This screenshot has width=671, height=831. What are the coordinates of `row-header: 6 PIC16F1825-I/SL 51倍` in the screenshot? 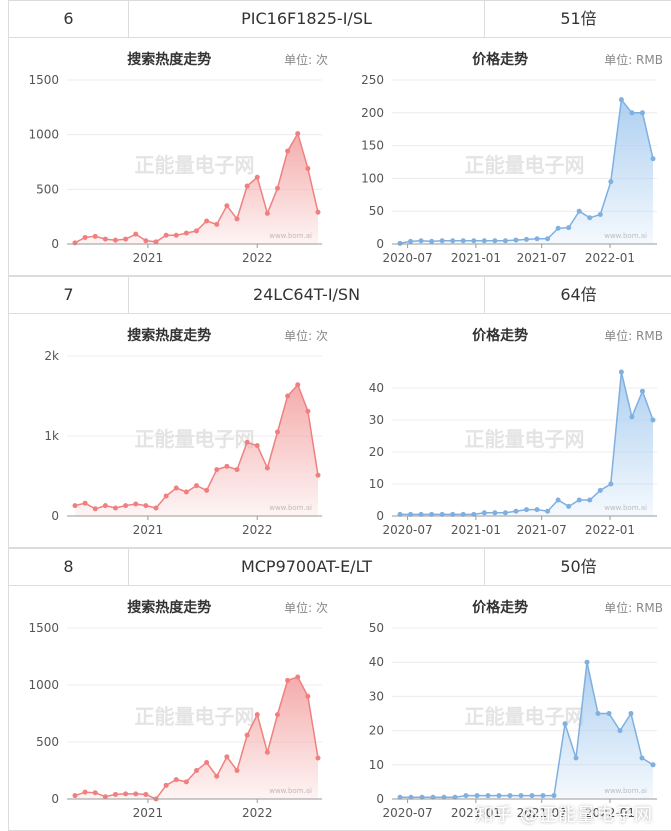 It's located at (339, 19).